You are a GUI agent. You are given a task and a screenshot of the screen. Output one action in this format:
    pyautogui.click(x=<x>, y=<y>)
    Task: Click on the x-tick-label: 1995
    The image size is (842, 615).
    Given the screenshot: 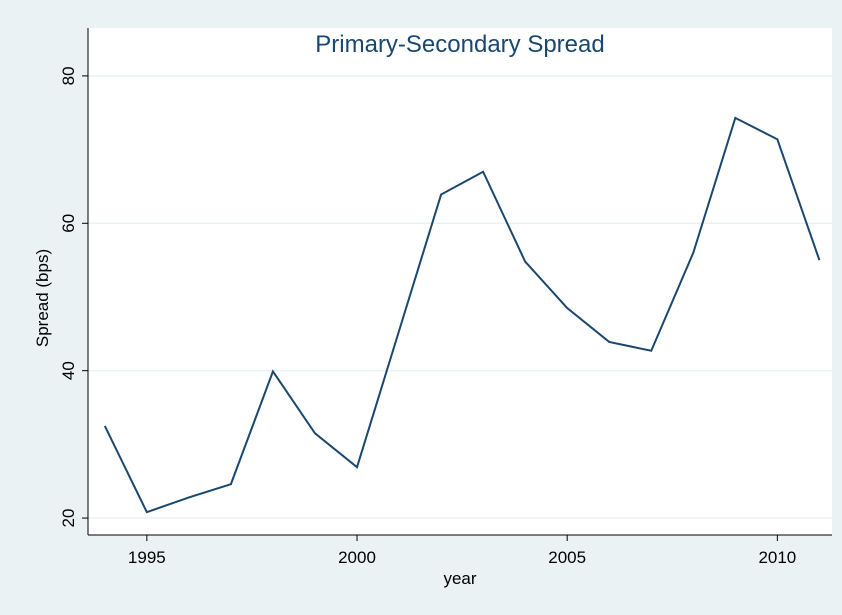 What is the action you would take?
    pyautogui.click(x=147, y=557)
    